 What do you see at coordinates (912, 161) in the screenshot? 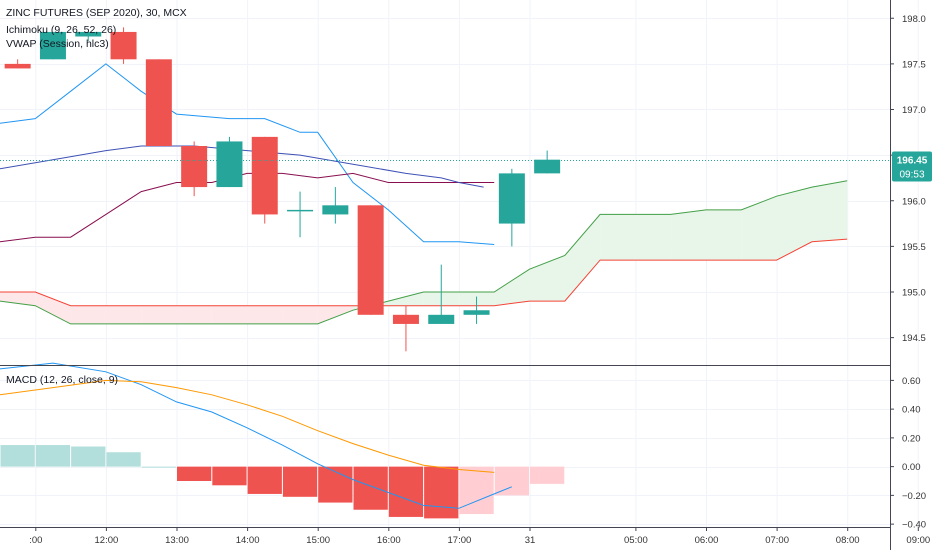
I see `last-price-value: 196.45` at bounding box center [912, 161].